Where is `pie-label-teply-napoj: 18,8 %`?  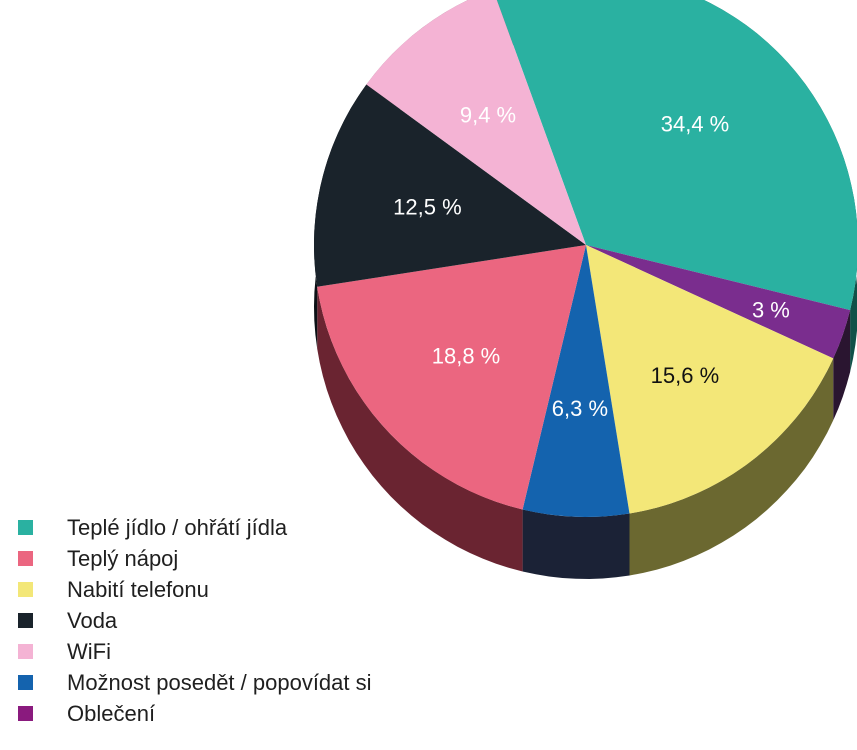
pie-label-teply-napoj: 18,8 % is located at coordinates (466, 356).